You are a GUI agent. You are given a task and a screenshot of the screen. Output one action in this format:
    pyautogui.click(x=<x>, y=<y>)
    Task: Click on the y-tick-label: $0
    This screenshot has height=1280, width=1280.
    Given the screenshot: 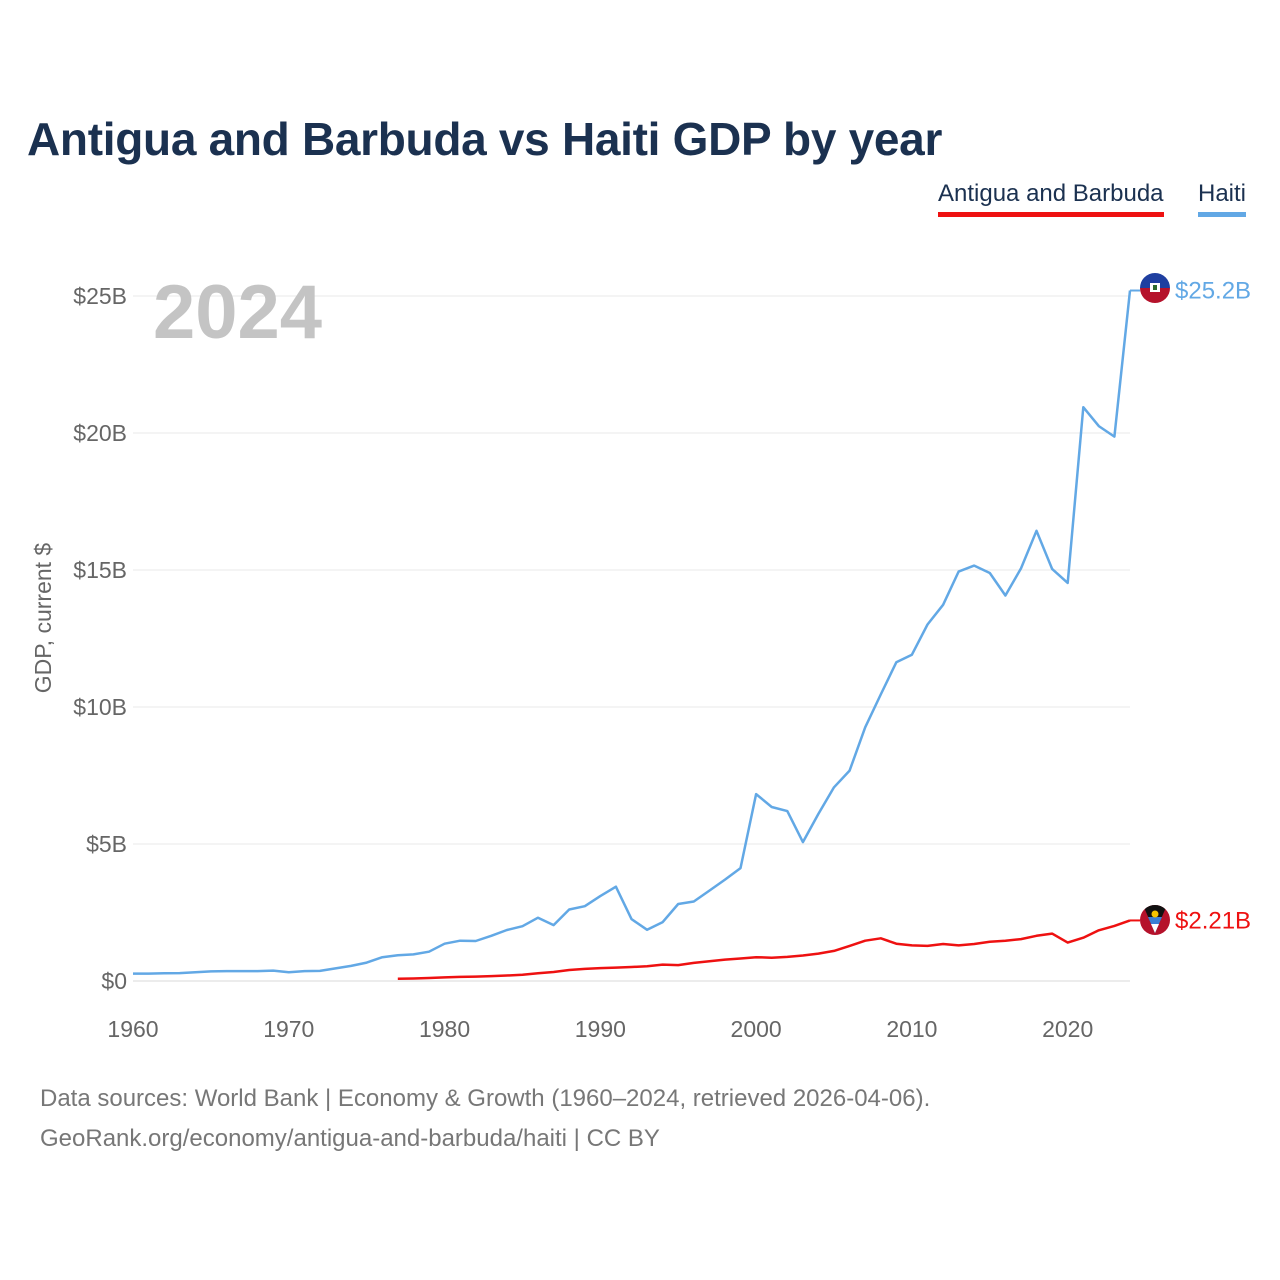 What is the action you would take?
    pyautogui.click(x=114, y=981)
    